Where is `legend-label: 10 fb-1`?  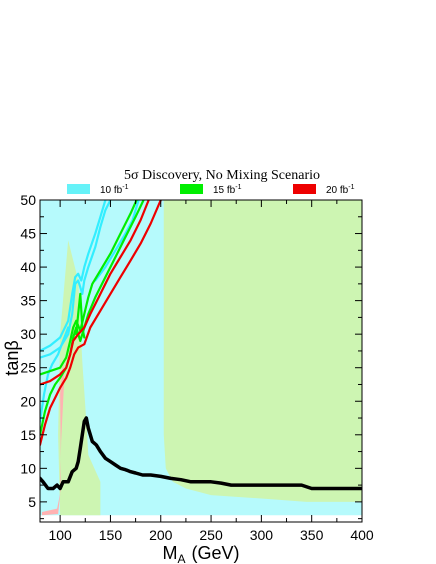 legend-label: 10 fb-1 is located at coordinates (114, 190).